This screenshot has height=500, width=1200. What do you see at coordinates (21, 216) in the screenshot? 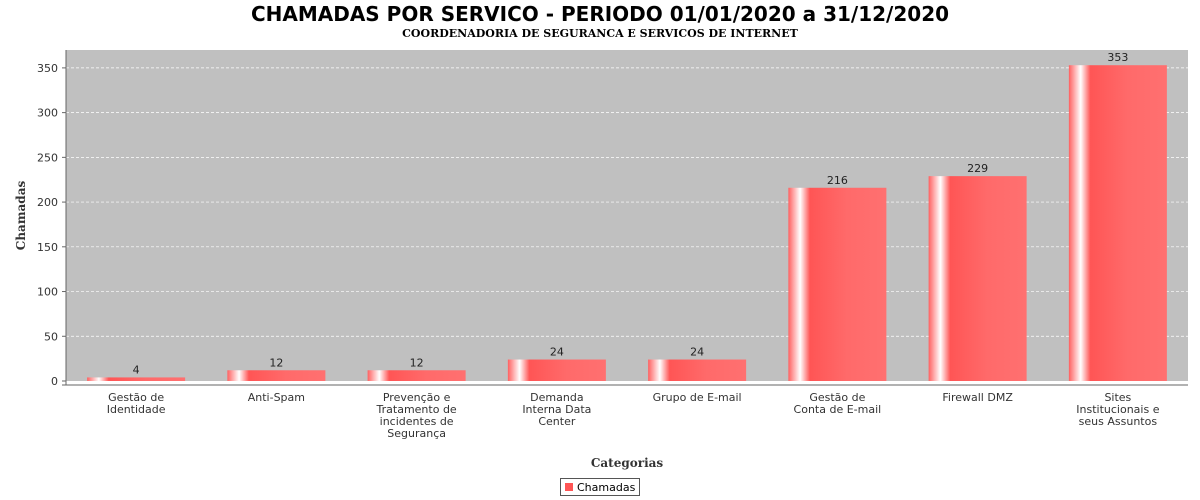
I see `y-axis-title: Chamadas` at bounding box center [21, 216].